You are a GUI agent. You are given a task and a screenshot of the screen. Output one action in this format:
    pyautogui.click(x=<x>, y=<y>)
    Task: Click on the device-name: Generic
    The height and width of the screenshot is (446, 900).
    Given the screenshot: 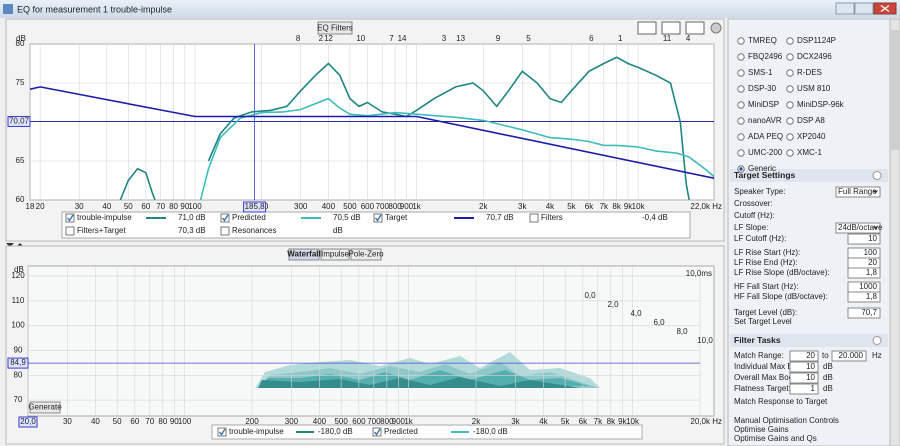 What is the action you would take?
    pyautogui.click(x=762, y=168)
    